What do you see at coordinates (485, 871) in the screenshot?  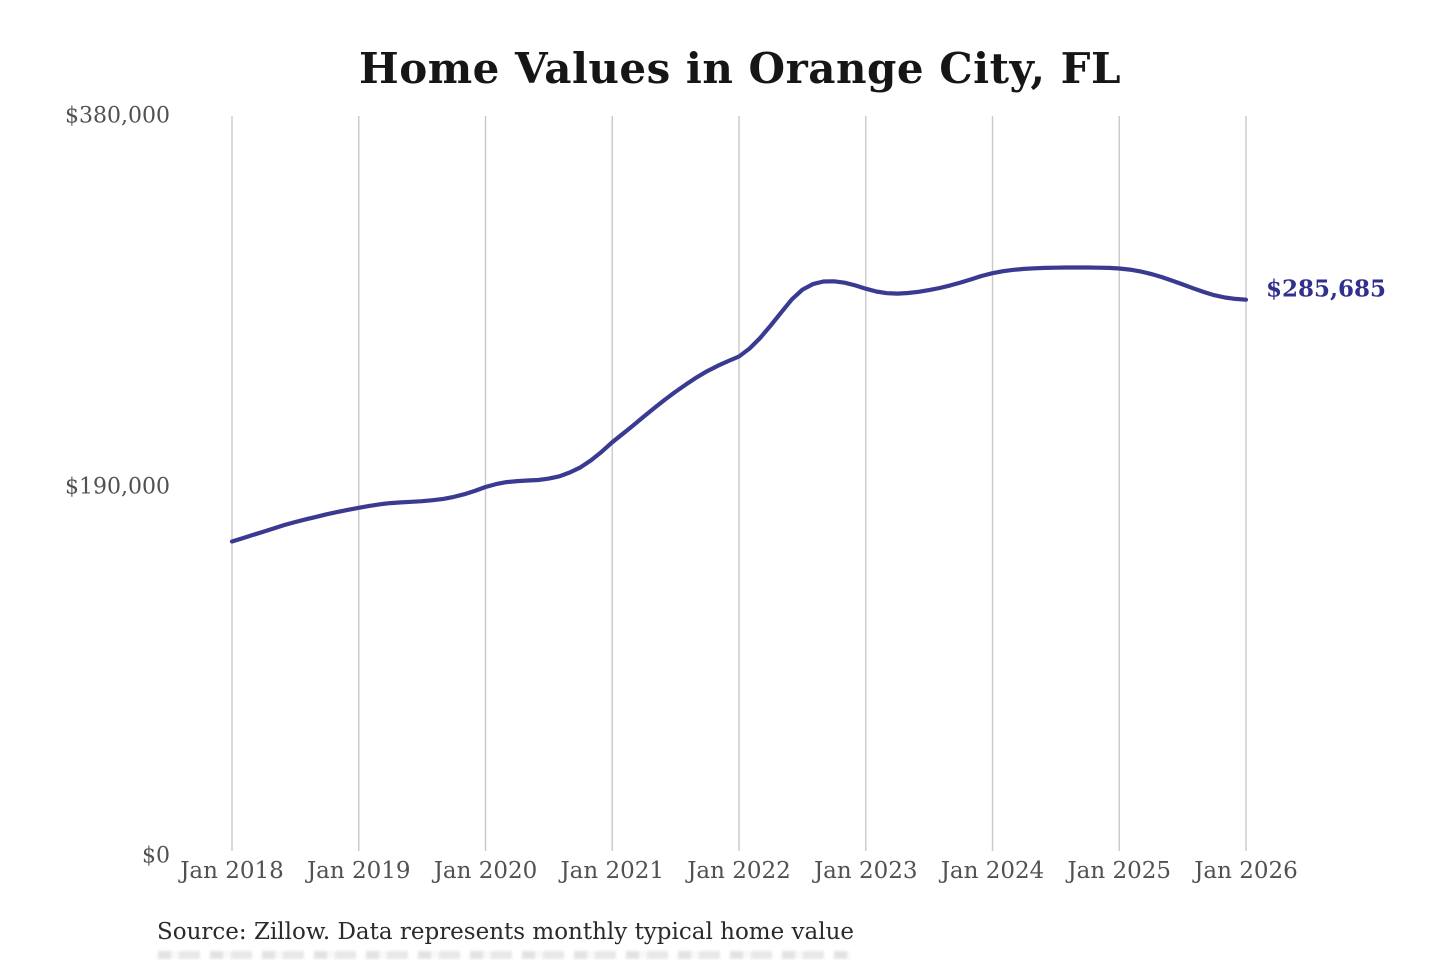 I see `x-tick-label: Jan 2020` at bounding box center [485, 871].